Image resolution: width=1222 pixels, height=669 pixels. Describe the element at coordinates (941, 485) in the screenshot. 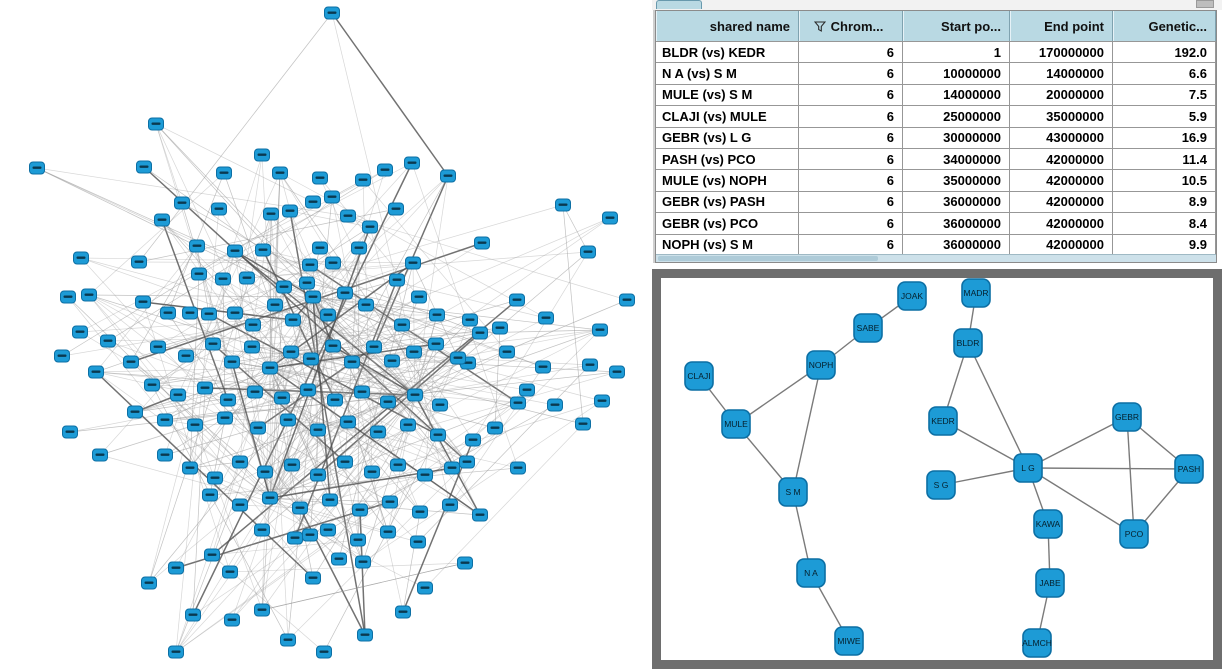

I see `network-node-s-g: S G` at that location.